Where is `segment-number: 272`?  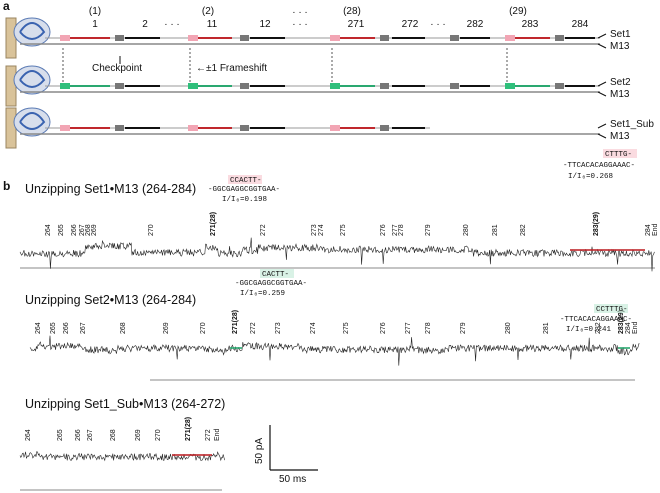 segment-number: 272 is located at coordinates (410, 24).